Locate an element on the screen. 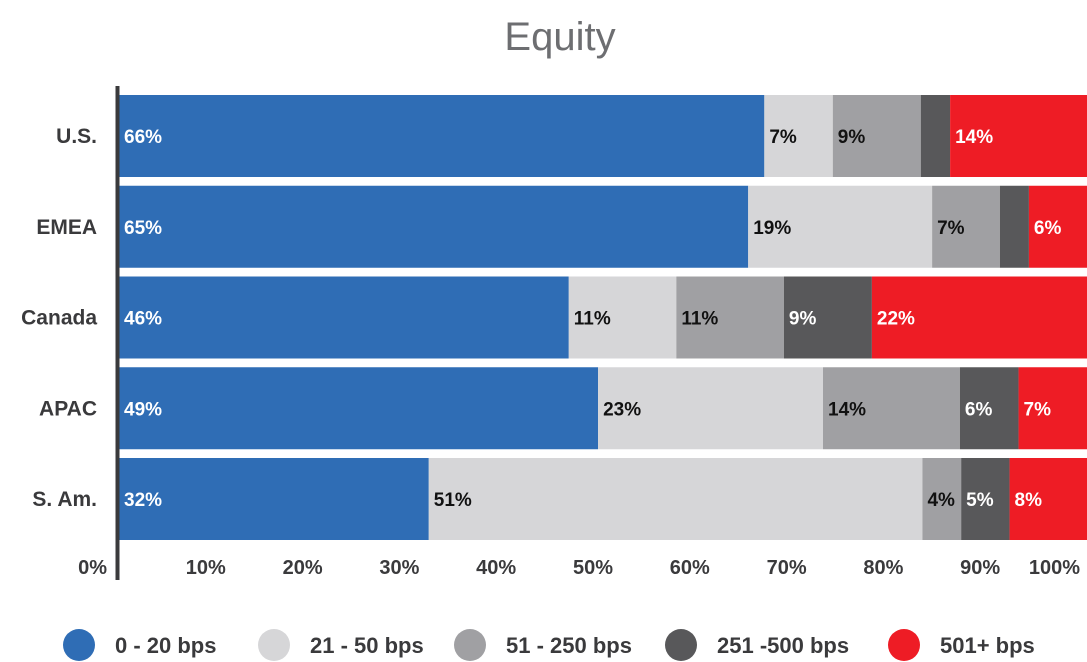  category-labels-group: U.S. EMEA Canada APAC S. Am. is located at coordinates (59, 318).